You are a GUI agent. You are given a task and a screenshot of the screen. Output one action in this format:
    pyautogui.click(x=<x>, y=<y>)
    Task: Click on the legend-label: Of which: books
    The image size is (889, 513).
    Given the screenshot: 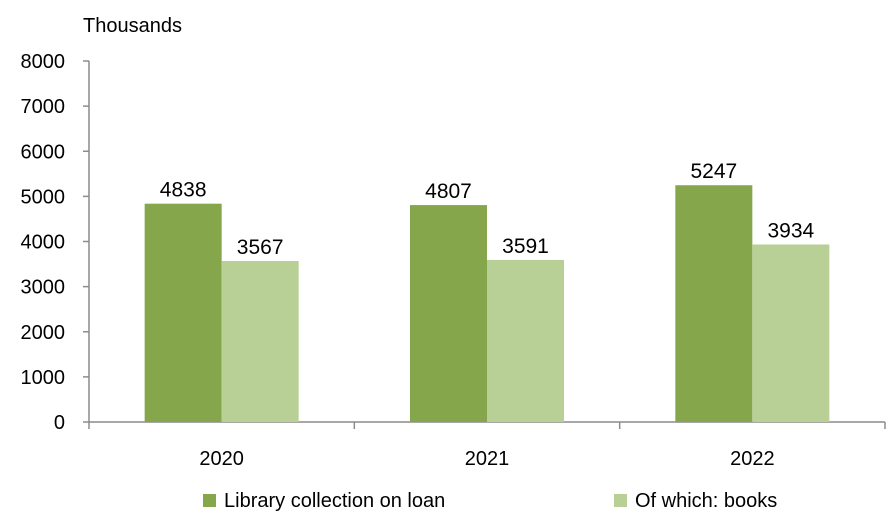 What is the action you would take?
    pyautogui.click(x=706, y=501)
    